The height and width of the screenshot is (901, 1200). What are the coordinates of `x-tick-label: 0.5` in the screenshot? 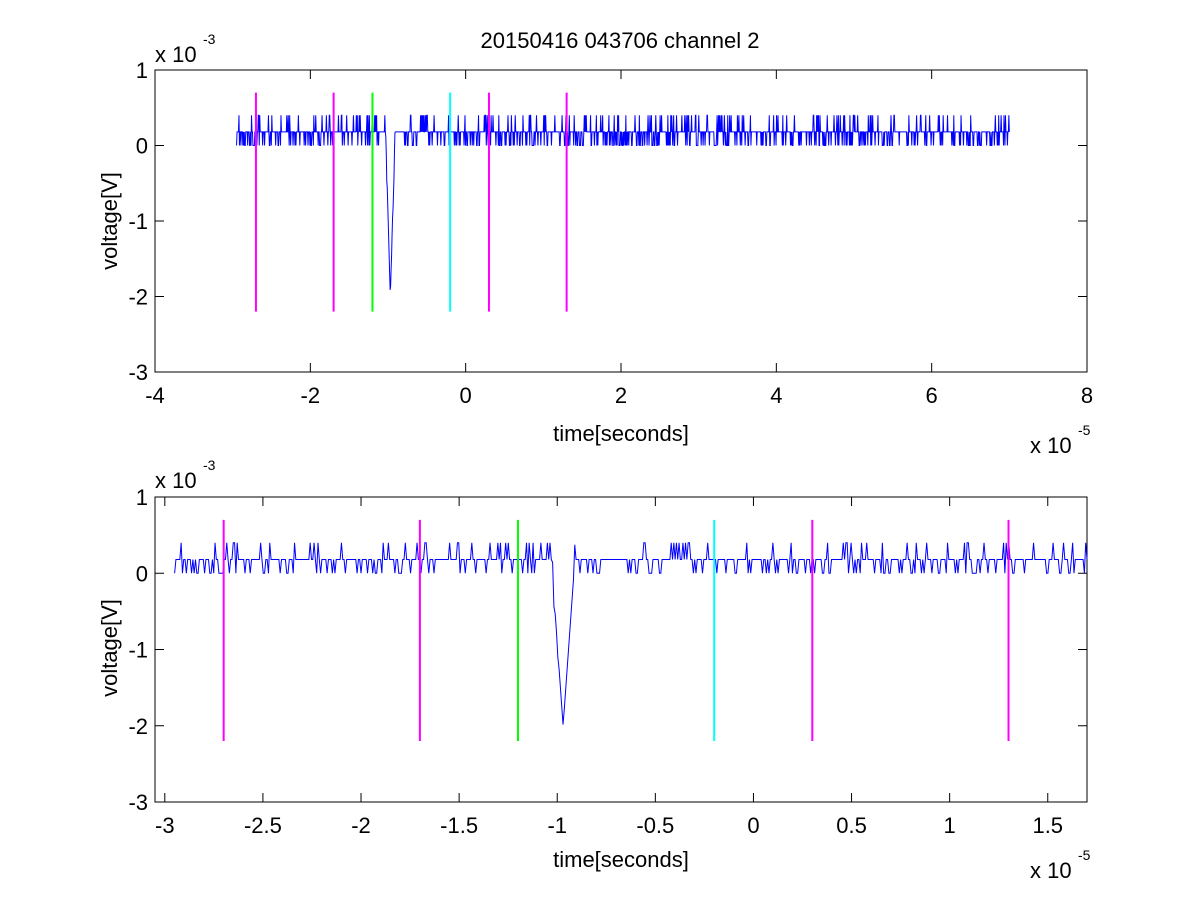 It's located at (851, 825).